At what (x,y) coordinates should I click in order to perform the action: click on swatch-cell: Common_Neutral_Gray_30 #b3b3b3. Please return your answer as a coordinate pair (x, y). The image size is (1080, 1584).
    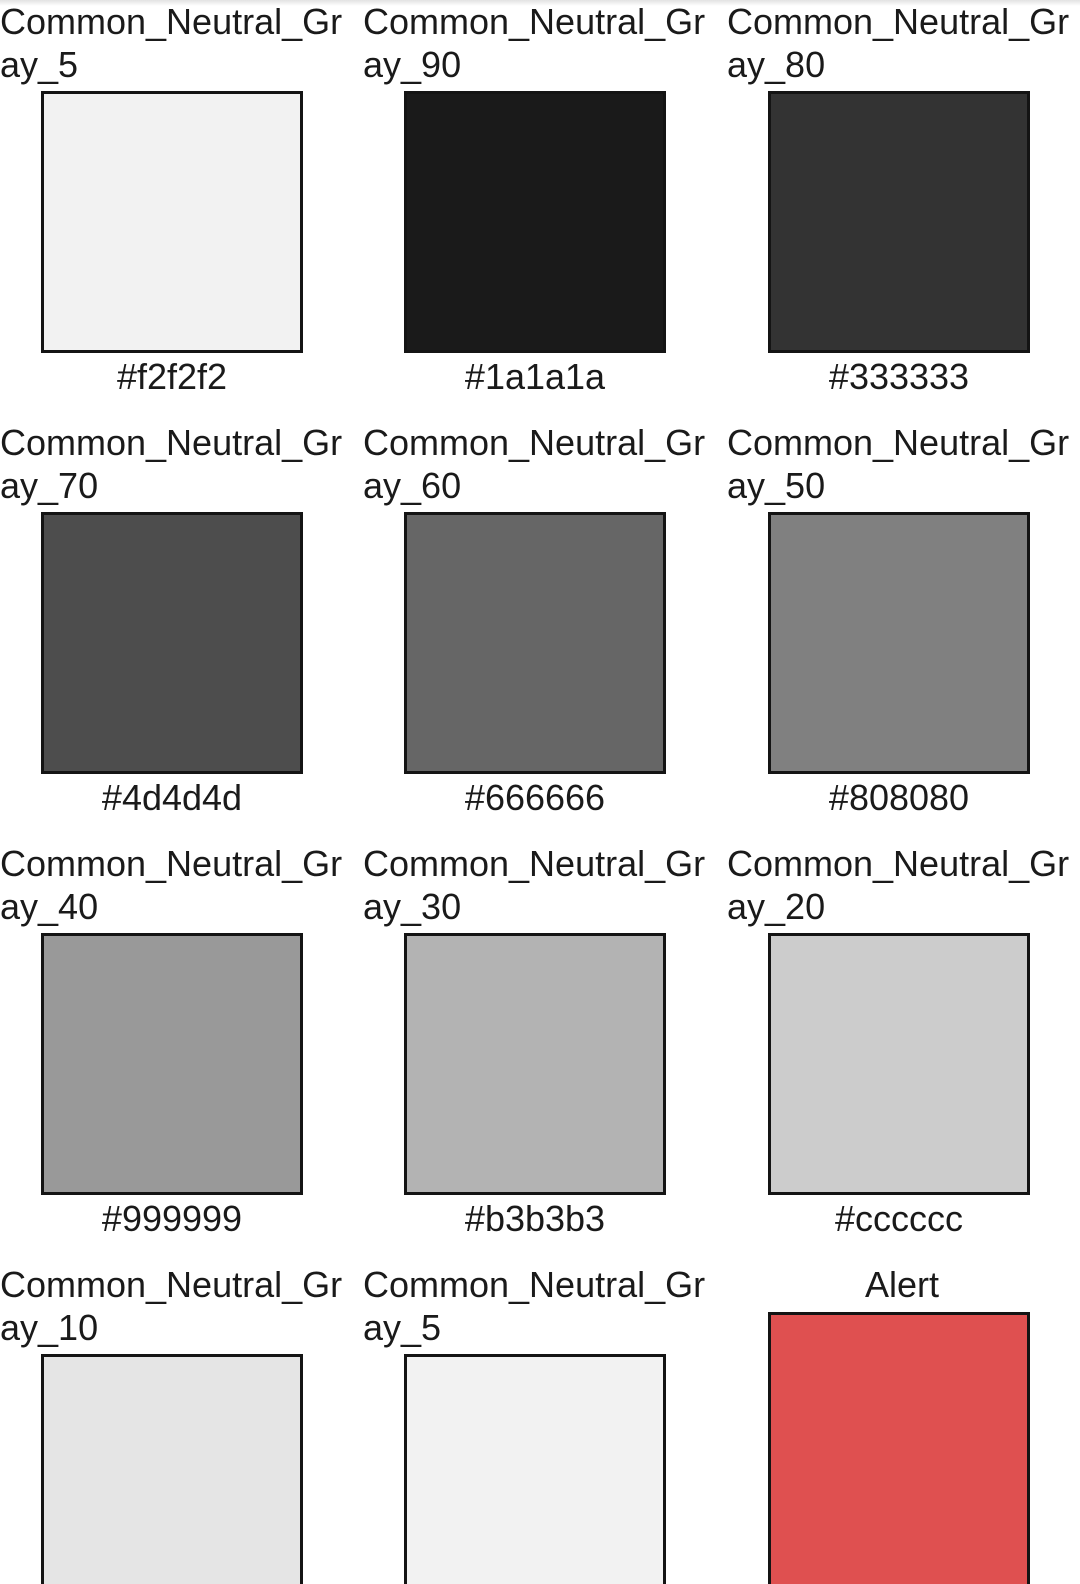
    Looking at the image, I should click on (538, 1047).